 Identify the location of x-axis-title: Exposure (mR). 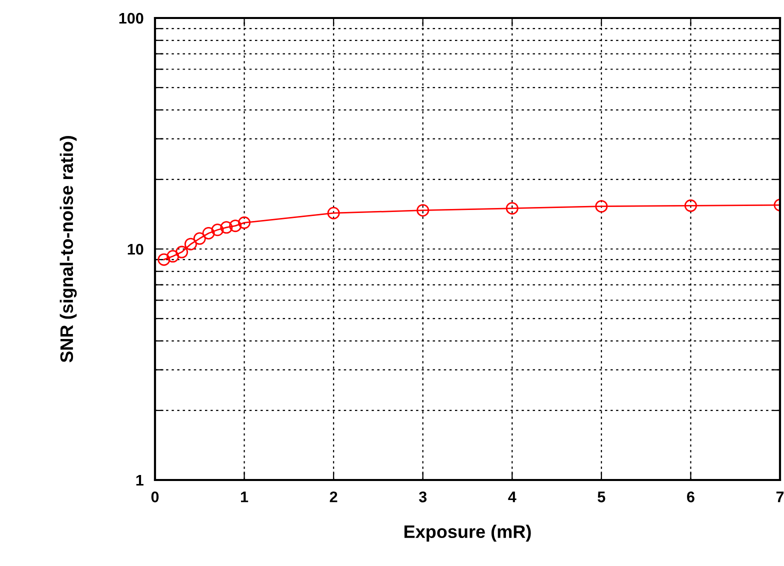
(467, 533).